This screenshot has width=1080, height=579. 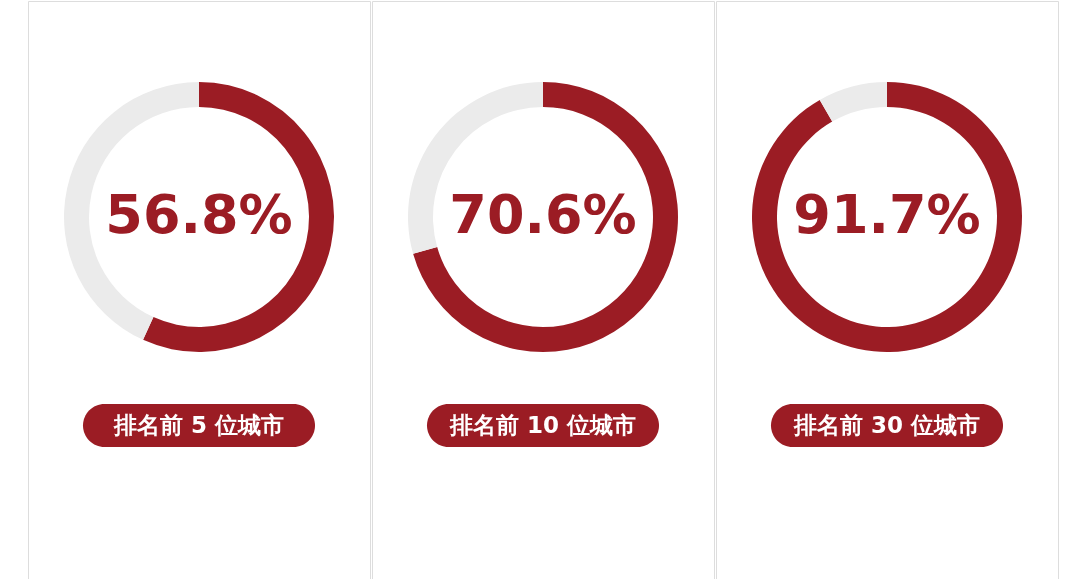 I want to click on data-label: 70.6%, so click(x=543, y=214).